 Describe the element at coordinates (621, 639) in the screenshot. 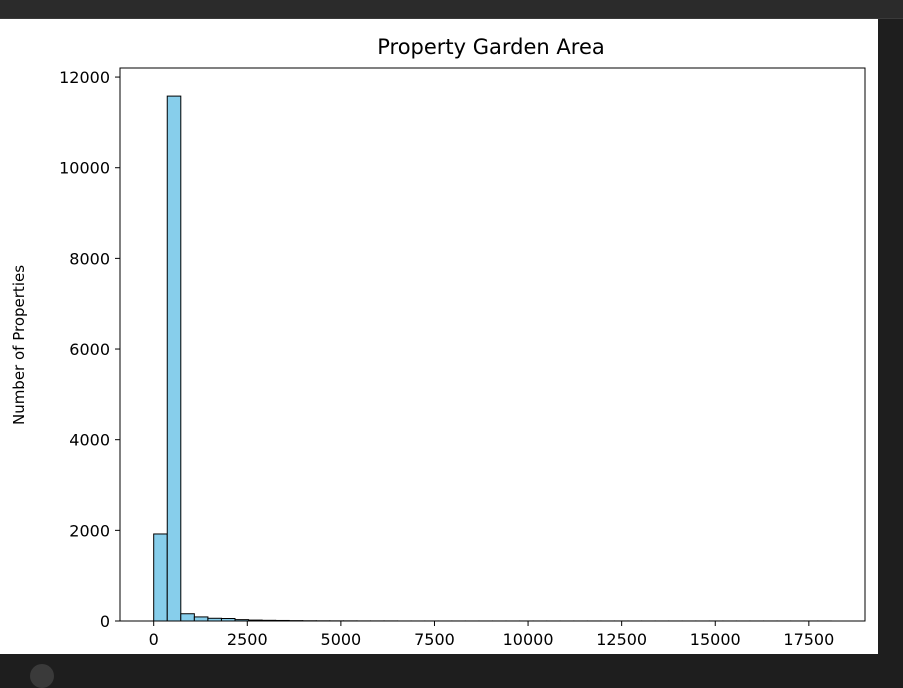

I see `x-tick-label: 12500` at that location.